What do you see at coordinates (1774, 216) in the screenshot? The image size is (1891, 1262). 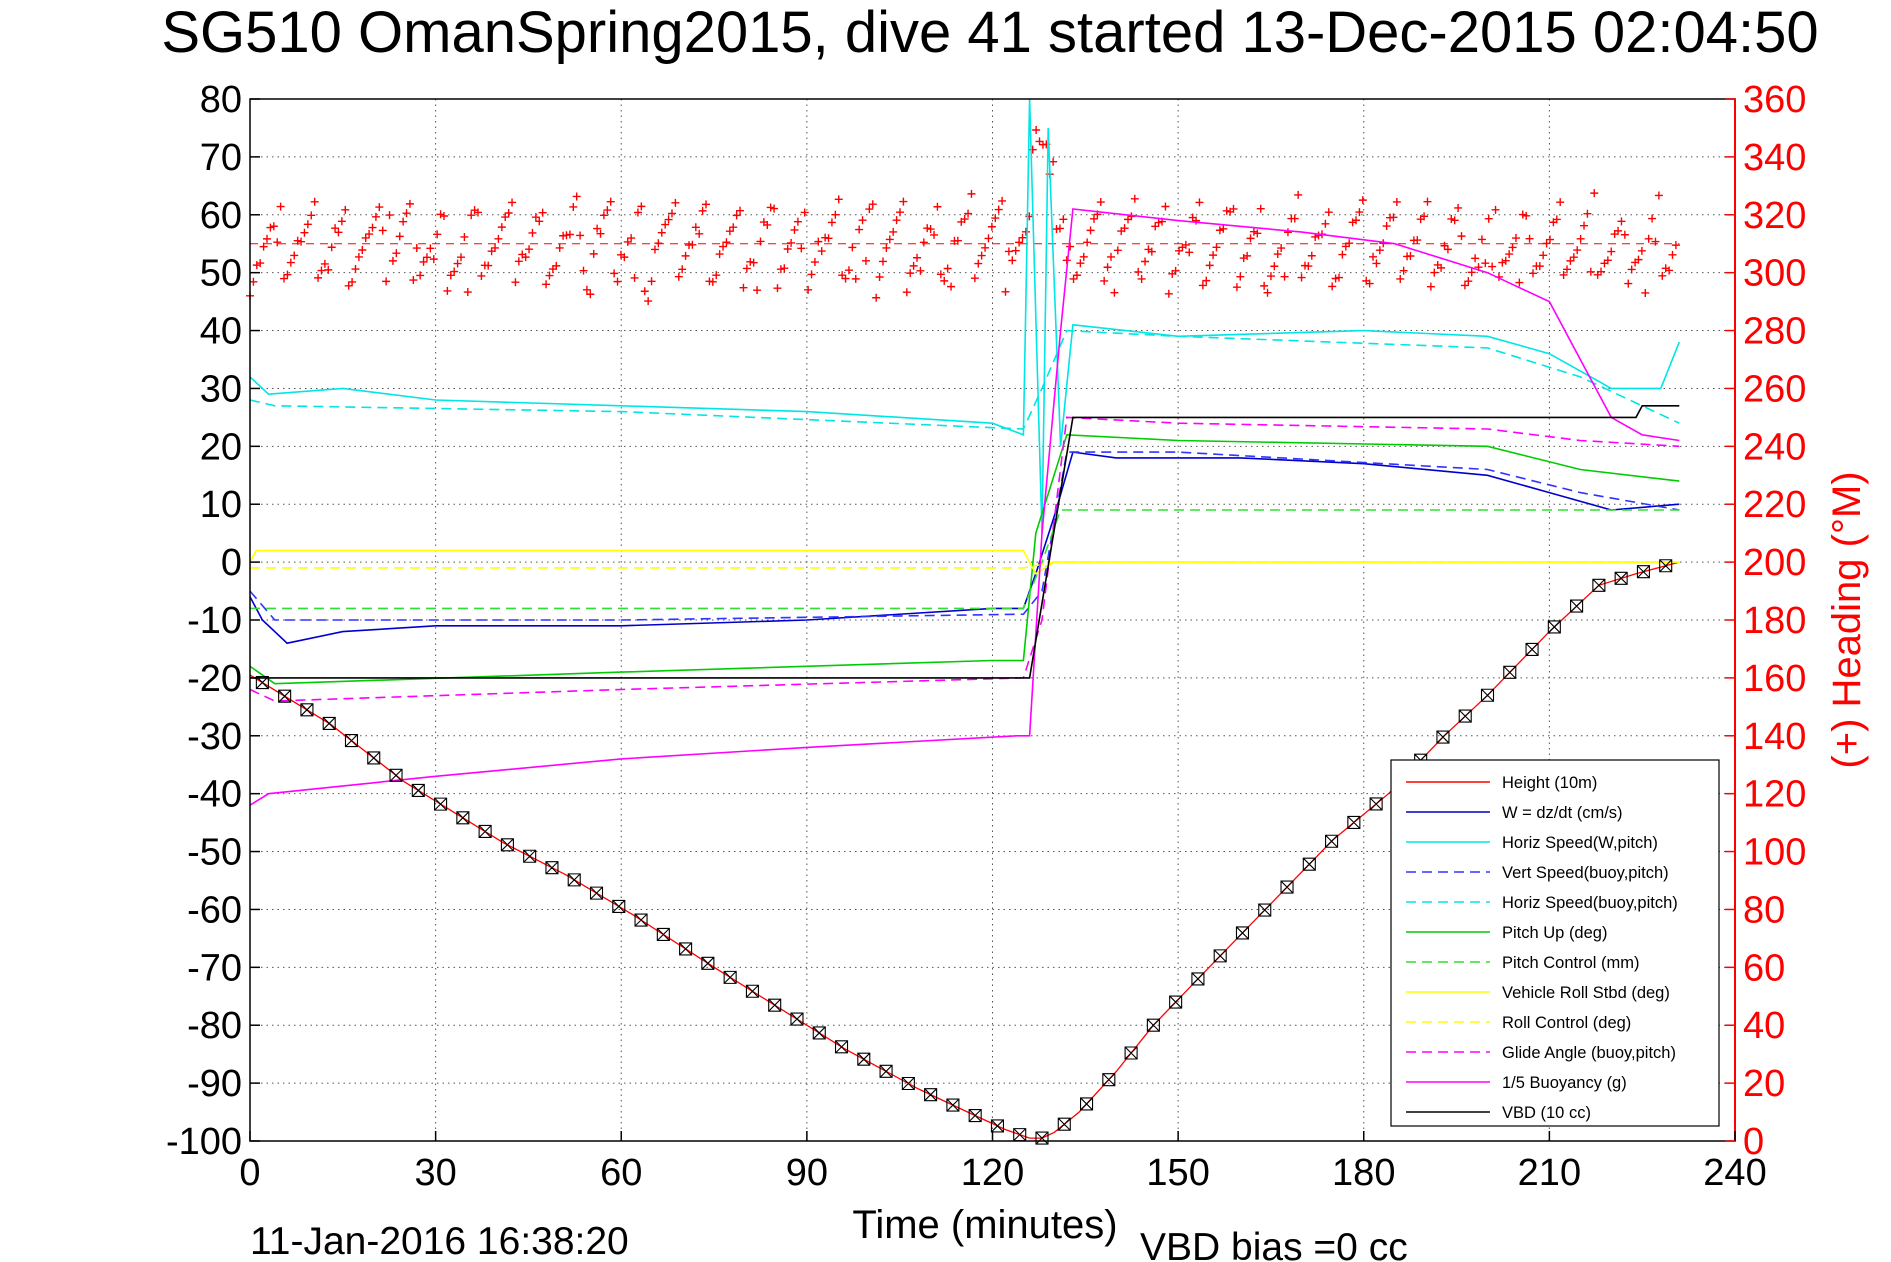 I see `y-right-tick-label: 320` at bounding box center [1774, 216].